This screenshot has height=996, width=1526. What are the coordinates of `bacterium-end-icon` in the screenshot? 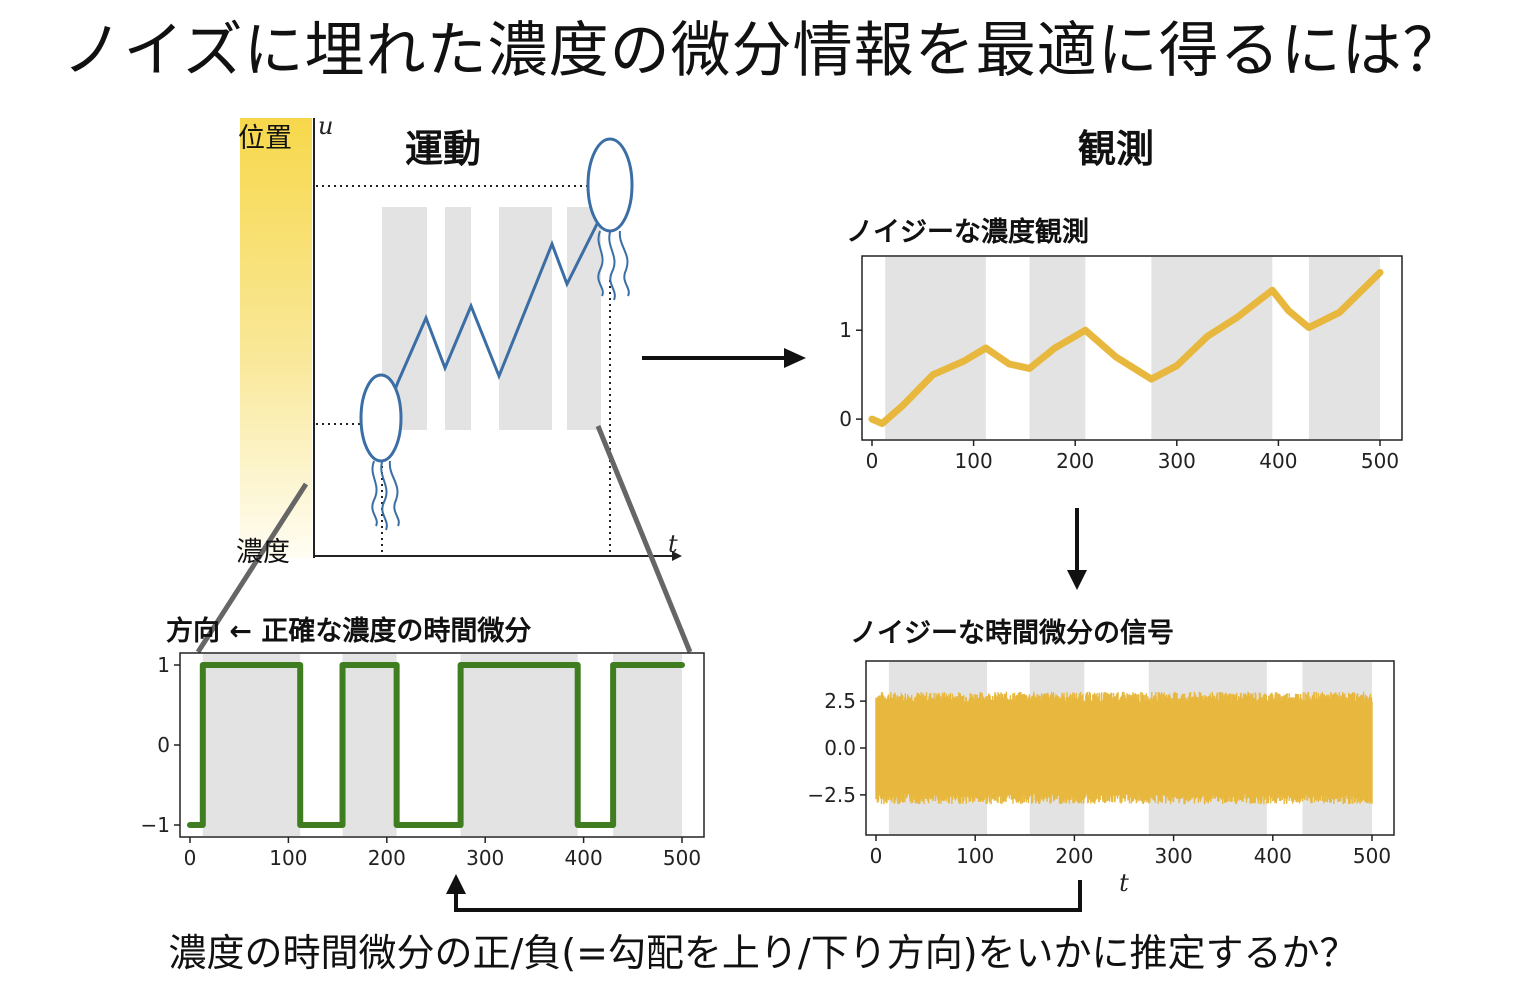 It's located at (610, 219).